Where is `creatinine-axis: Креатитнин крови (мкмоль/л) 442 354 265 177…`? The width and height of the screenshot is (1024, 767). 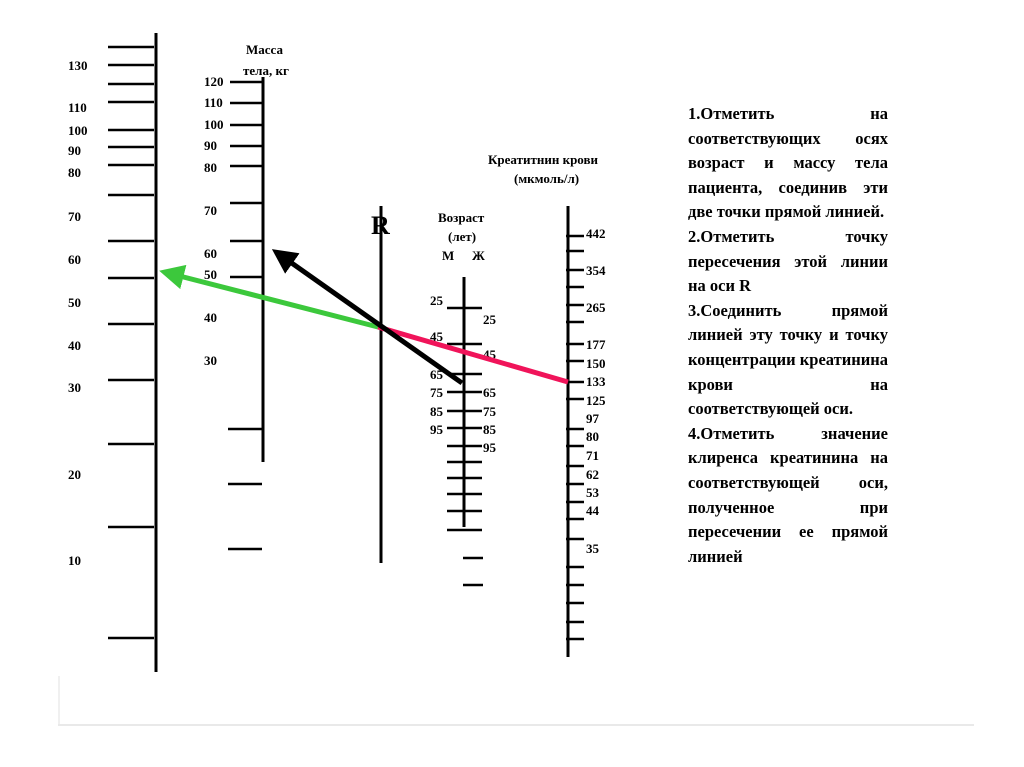 creatinine-axis: Креатитнин крови (мкмоль/л) 442 354 265 177… is located at coordinates (547, 404).